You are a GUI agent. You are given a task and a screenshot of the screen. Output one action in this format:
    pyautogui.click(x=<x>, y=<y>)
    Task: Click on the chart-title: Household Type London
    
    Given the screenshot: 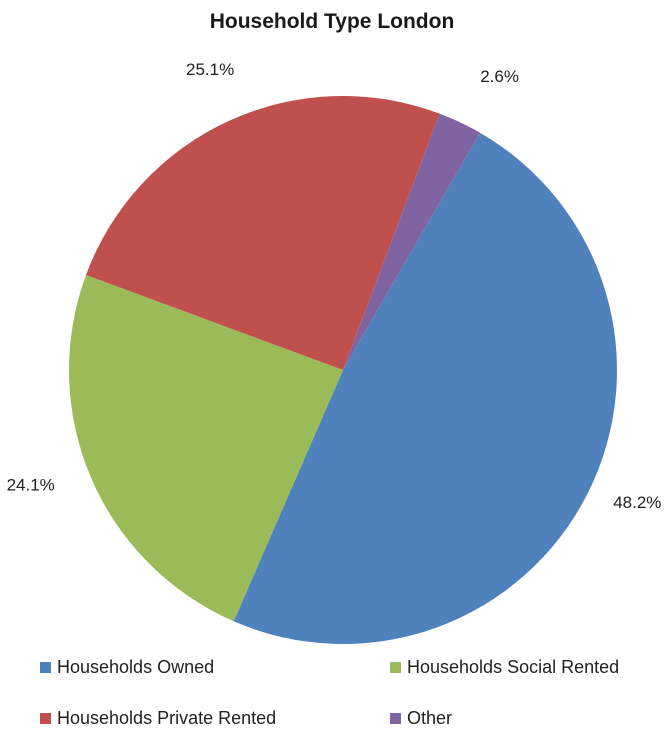 What is the action you would take?
    pyautogui.click(x=332, y=21)
    